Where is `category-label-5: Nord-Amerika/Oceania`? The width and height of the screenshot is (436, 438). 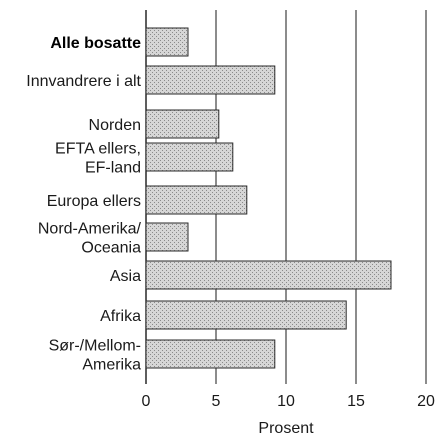
category-label-5: Nord-Amerika/Oceania is located at coordinates (90, 239).